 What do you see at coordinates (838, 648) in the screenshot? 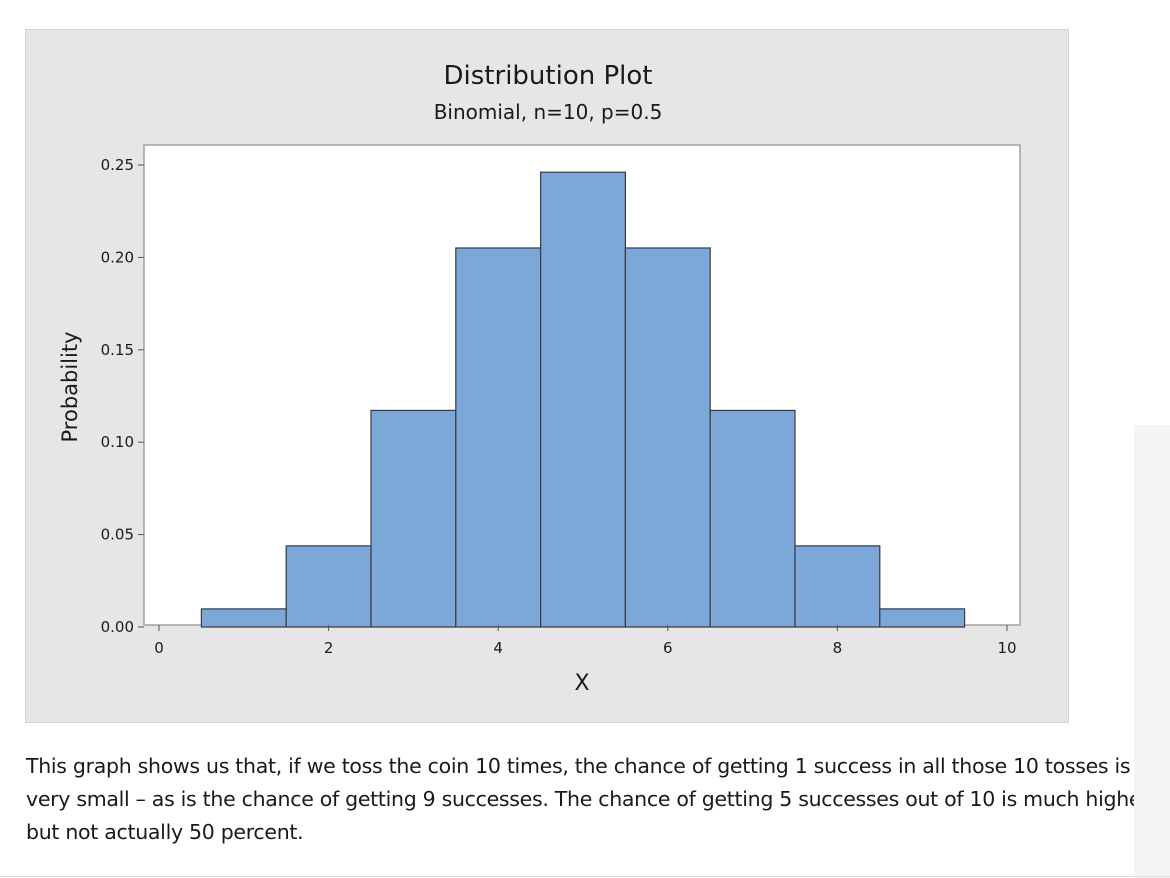
I see `x-tick-label: 8` at bounding box center [838, 648].